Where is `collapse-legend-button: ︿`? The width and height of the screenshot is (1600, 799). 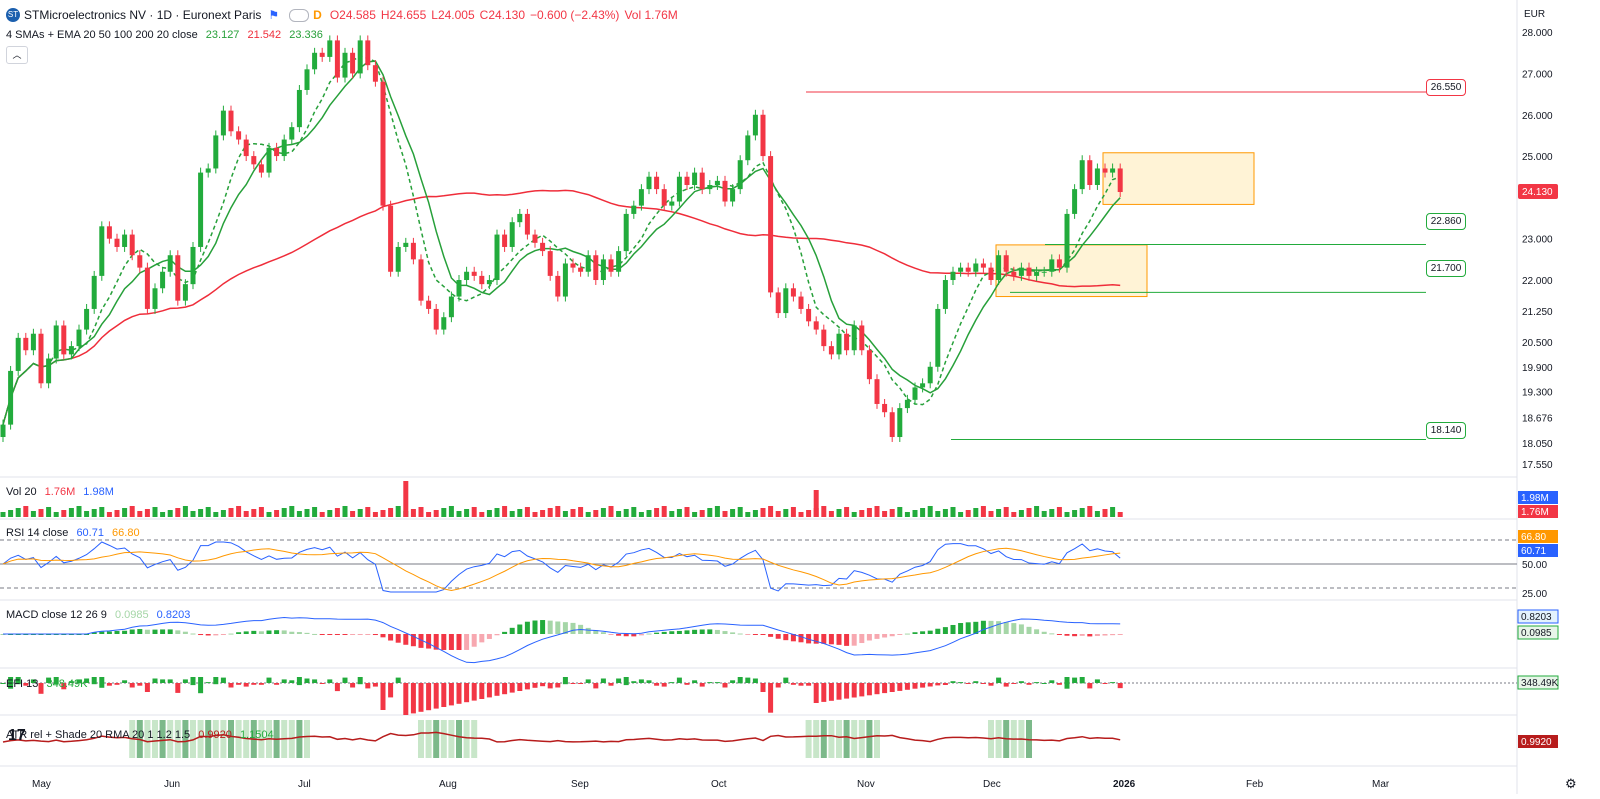 collapse-legend-button: ︿ is located at coordinates (17, 55).